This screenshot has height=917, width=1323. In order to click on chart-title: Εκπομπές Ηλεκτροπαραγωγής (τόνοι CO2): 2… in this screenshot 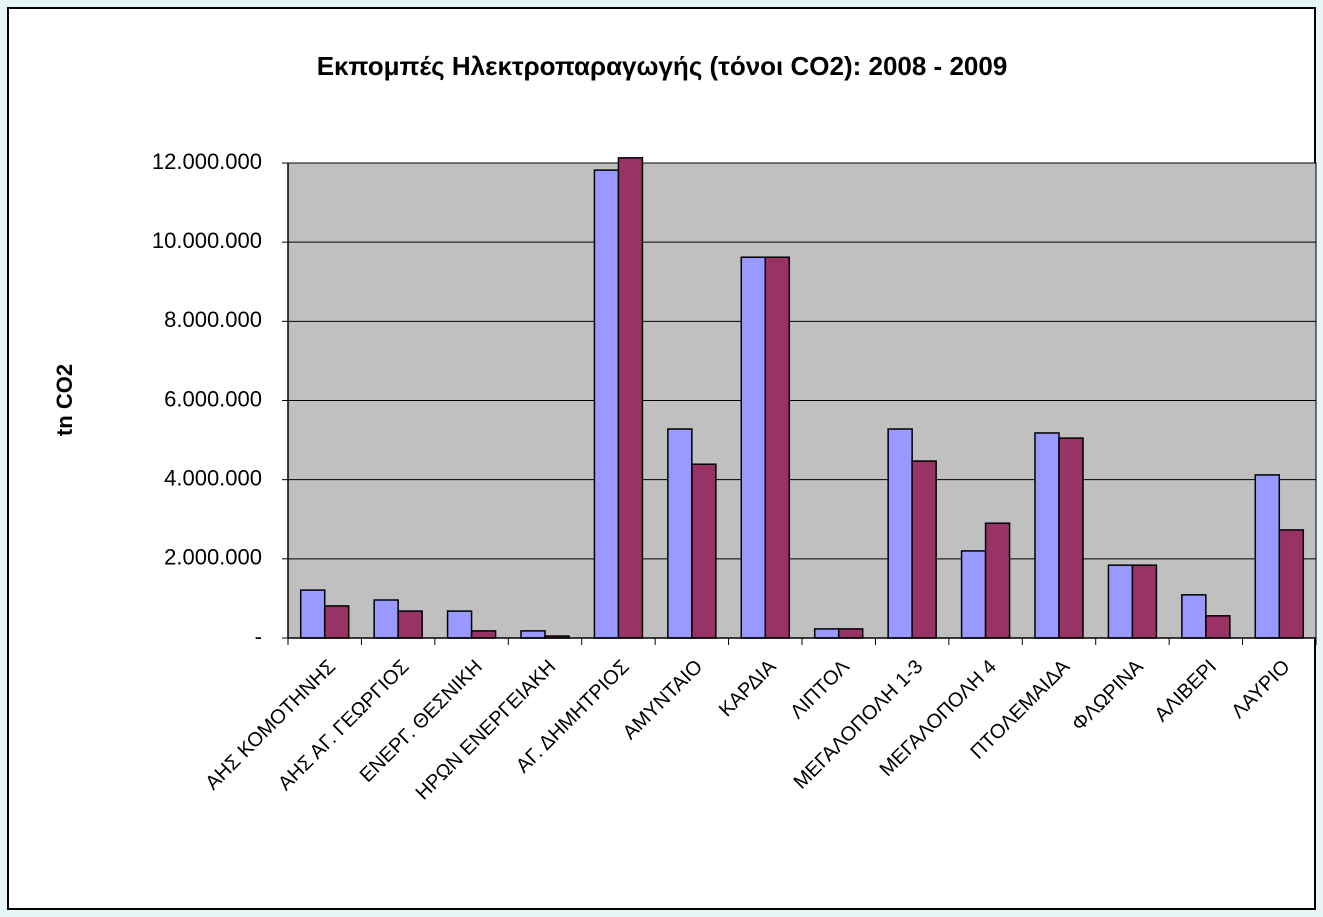, I will do `click(662, 66)`.